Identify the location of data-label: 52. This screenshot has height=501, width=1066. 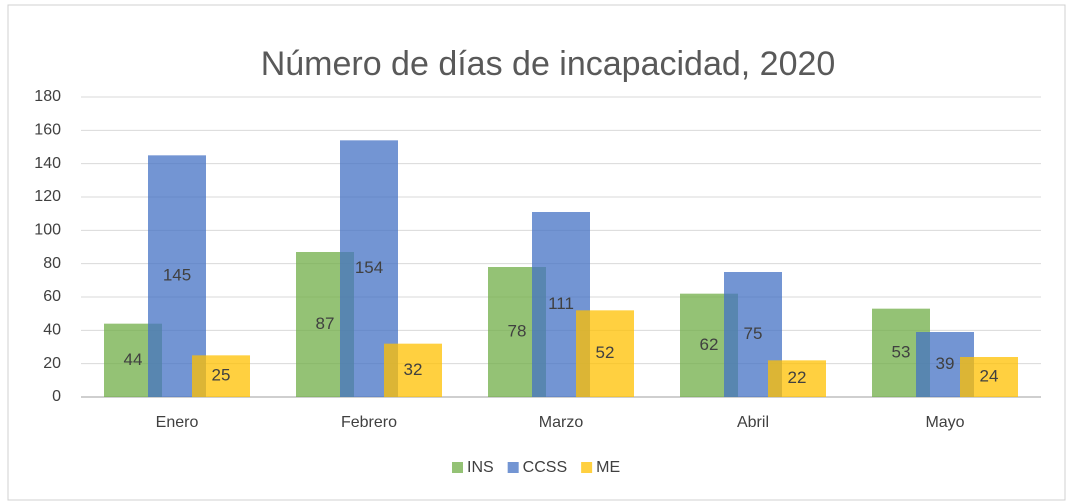
(605, 352).